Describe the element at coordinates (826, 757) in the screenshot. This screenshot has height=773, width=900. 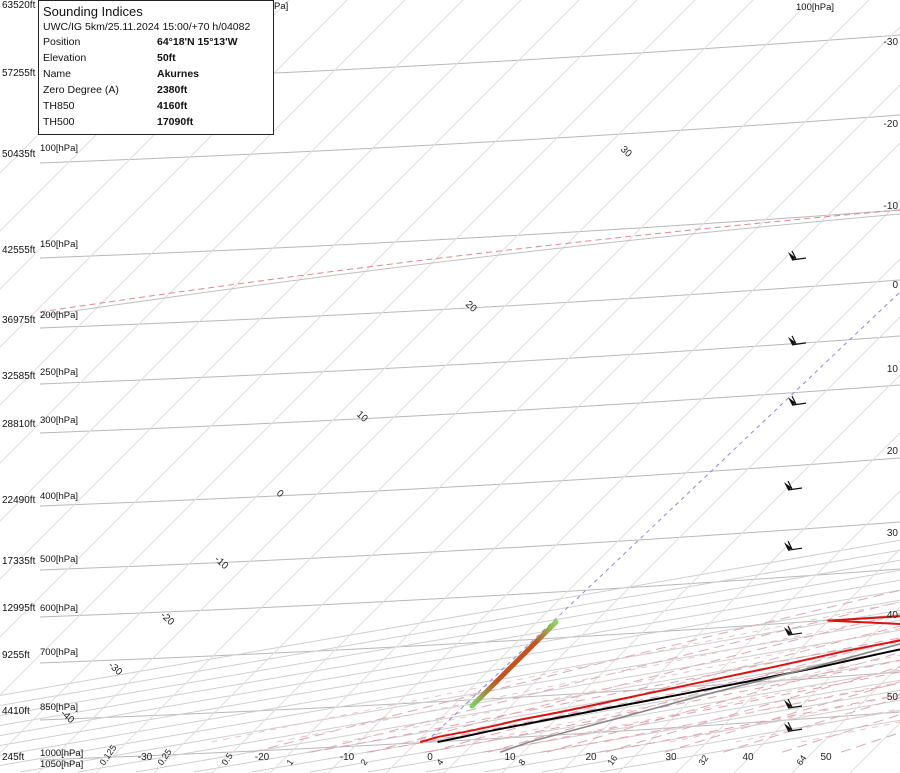
I see `bottom-isotherm-label: 50` at that location.